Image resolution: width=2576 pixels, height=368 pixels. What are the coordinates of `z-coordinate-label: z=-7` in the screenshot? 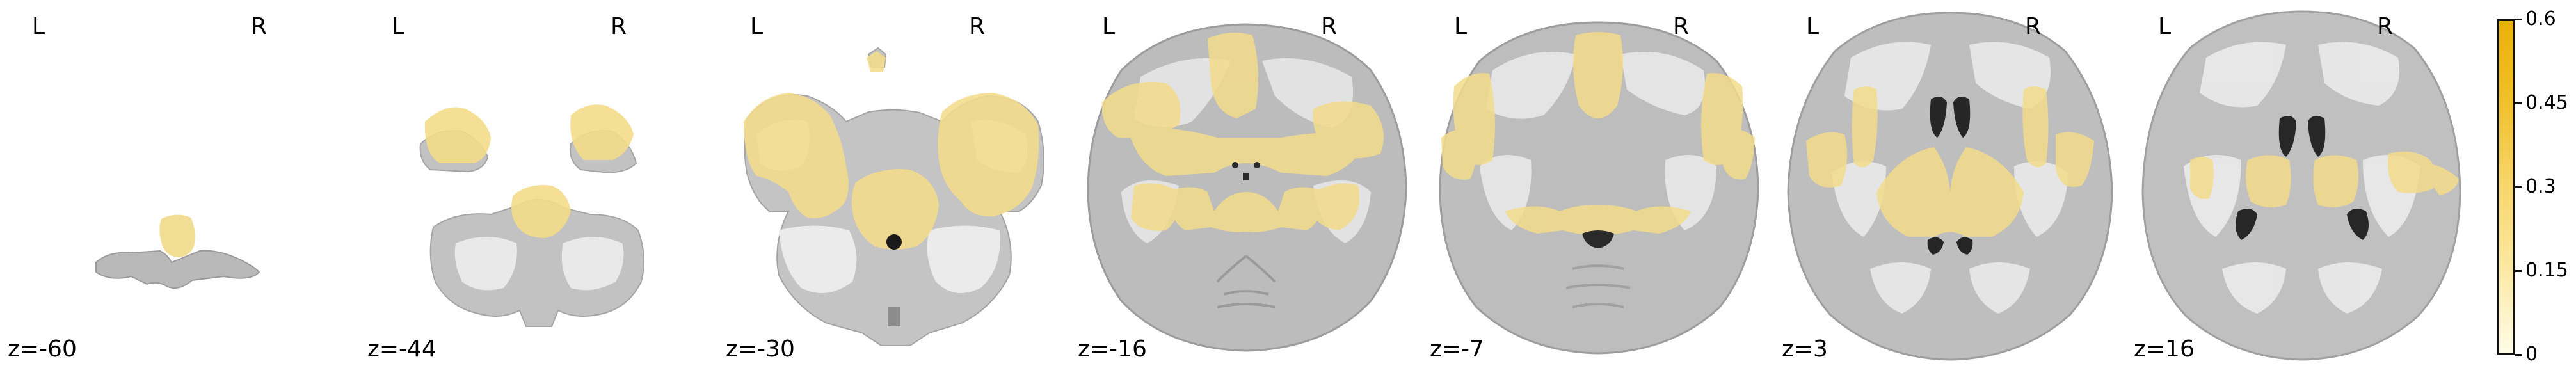 It's located at (1457, 349).